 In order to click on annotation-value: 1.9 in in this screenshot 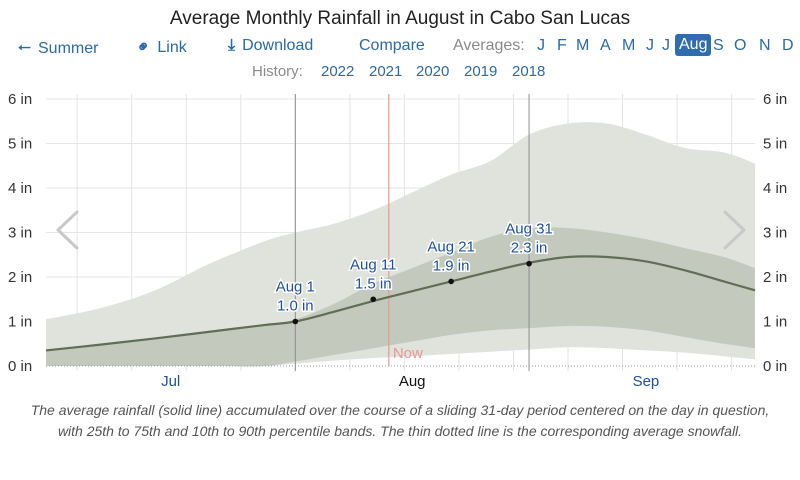, I will do `click(451, 265)`.